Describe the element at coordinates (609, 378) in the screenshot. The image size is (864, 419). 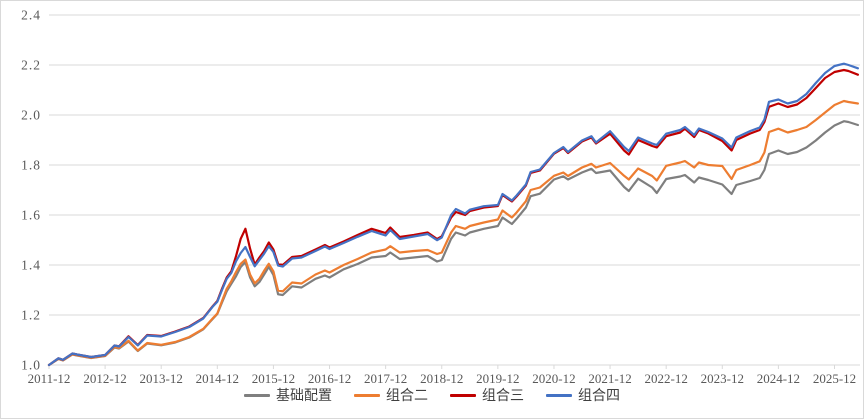
I see `x-axis-tick-label: 2021-12` at that location.